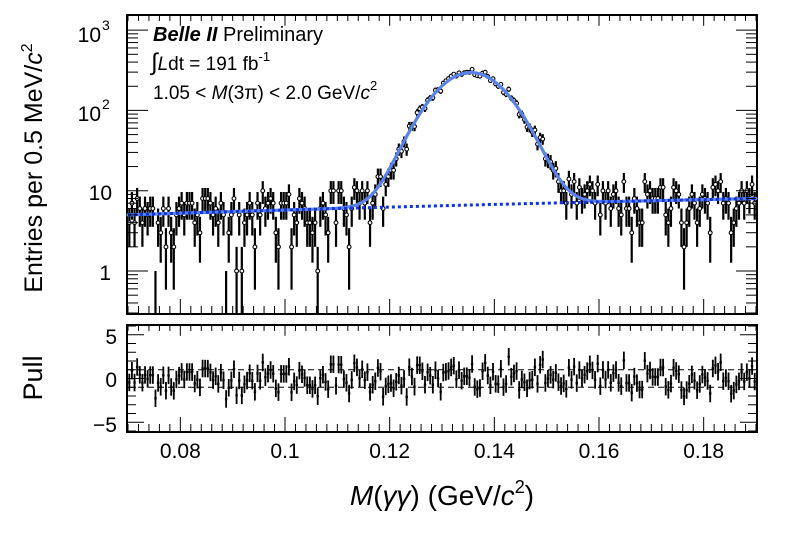 Image resolution: width=797 pixels, height=540 pixels. What do you see at coordinates (106, 25) in the screenshot?
I see `y-tick-label-1000-exp: 3` at bounding box center [106, 25].